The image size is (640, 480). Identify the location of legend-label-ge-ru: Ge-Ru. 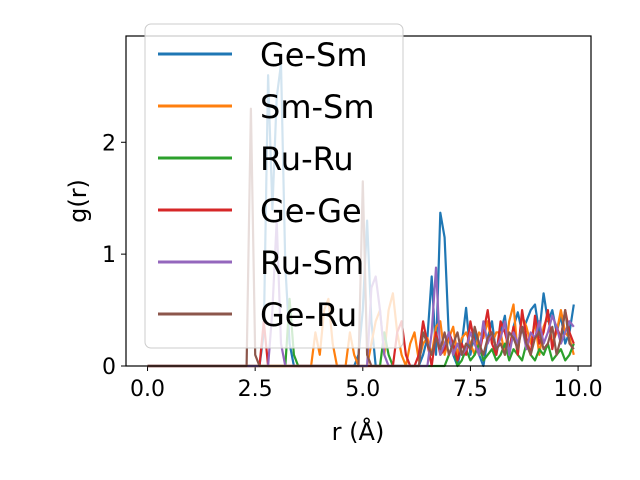
(308, 315).